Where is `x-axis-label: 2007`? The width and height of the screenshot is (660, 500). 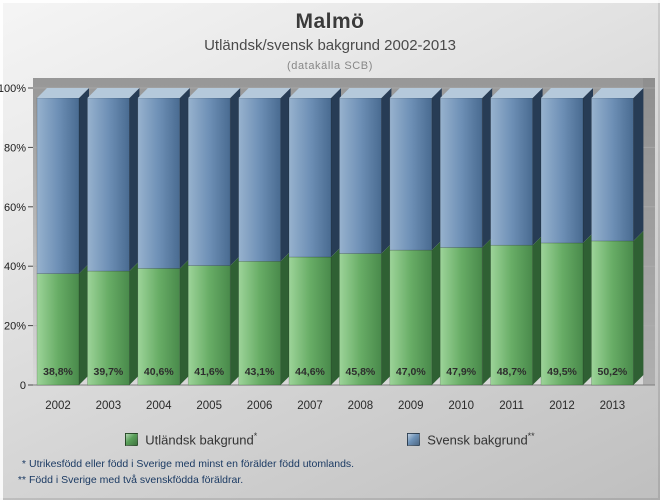
x-axis-label: 2007 is located at coordinates (310, 406).